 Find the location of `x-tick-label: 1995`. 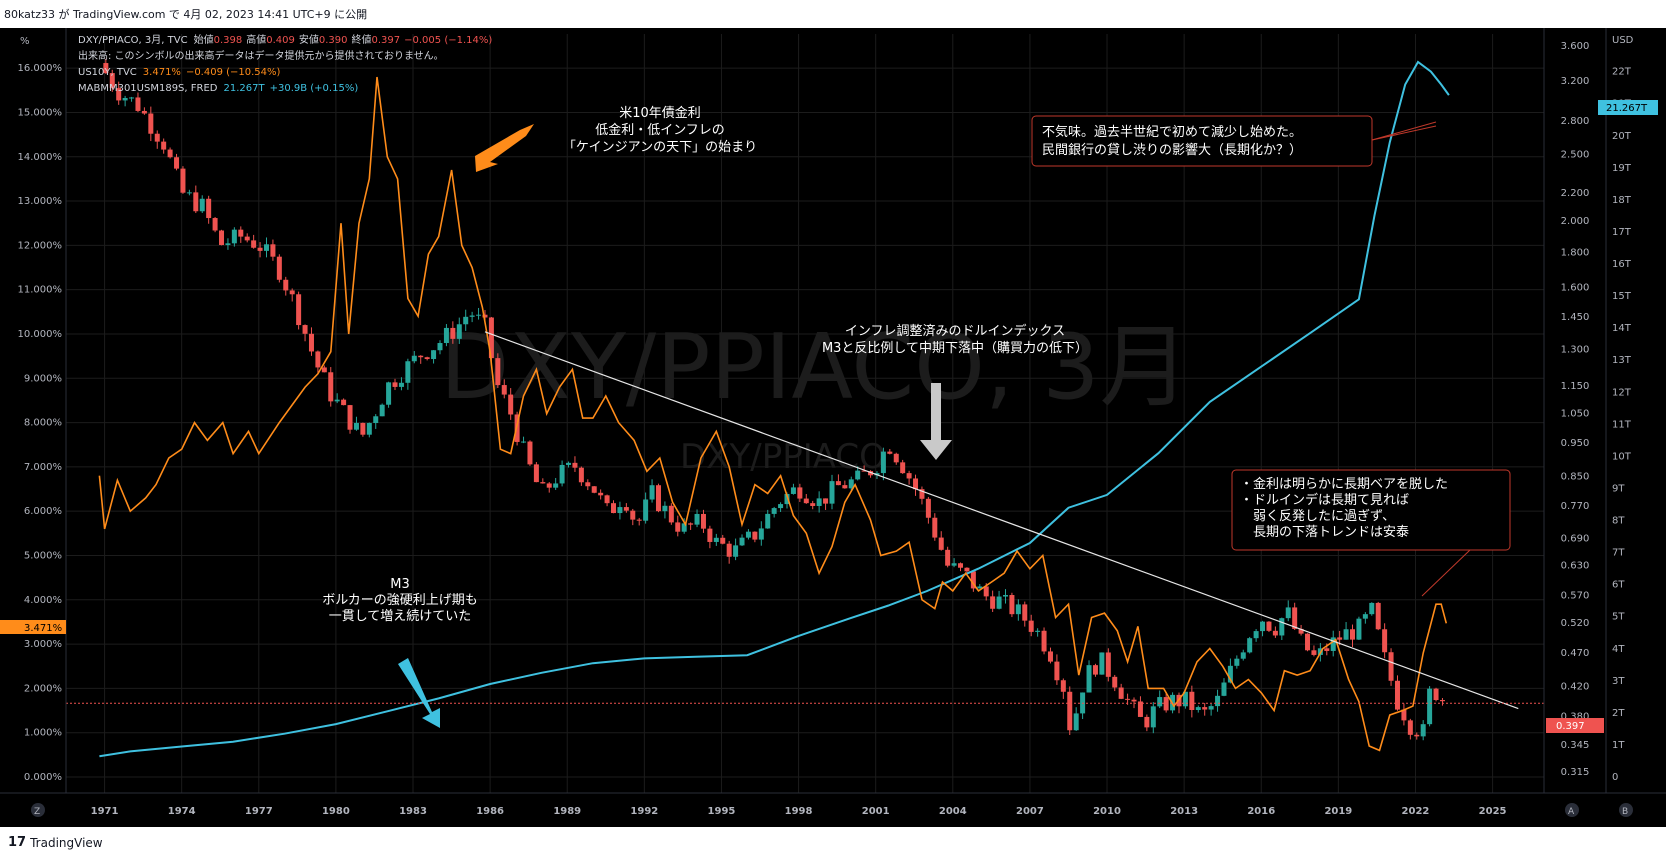

x-tick-label: 1995 is located at coordinates (722, 811).